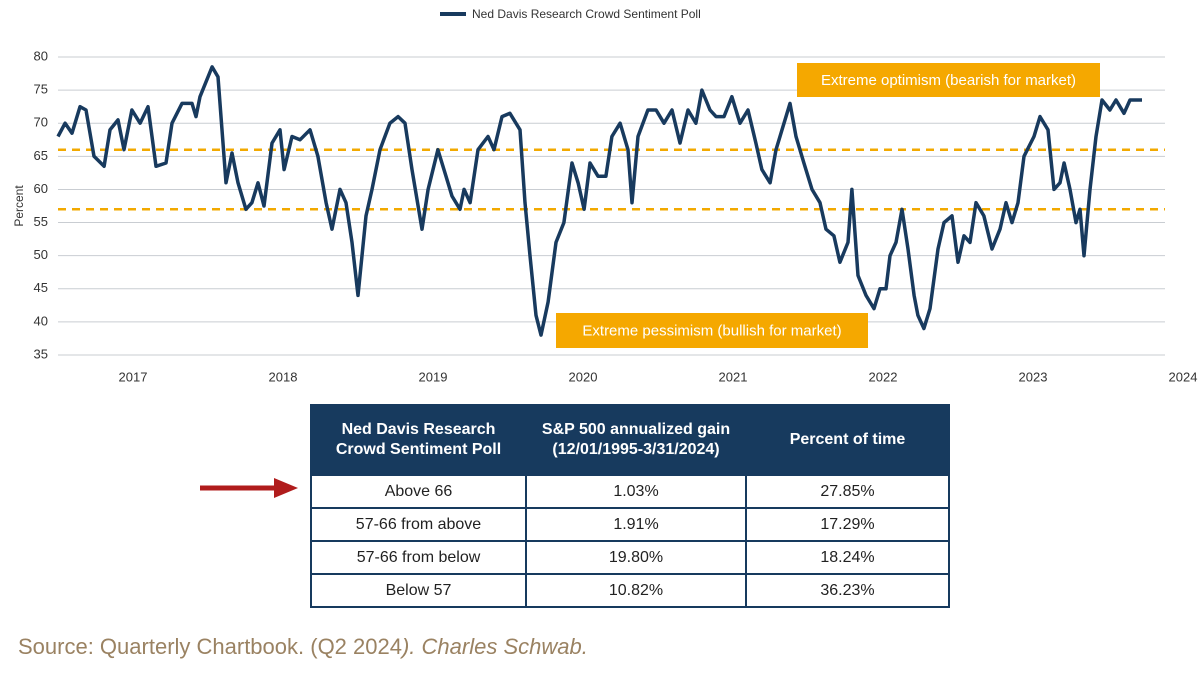  I want to click on table-cell: 1.03%, so click(636, 491).